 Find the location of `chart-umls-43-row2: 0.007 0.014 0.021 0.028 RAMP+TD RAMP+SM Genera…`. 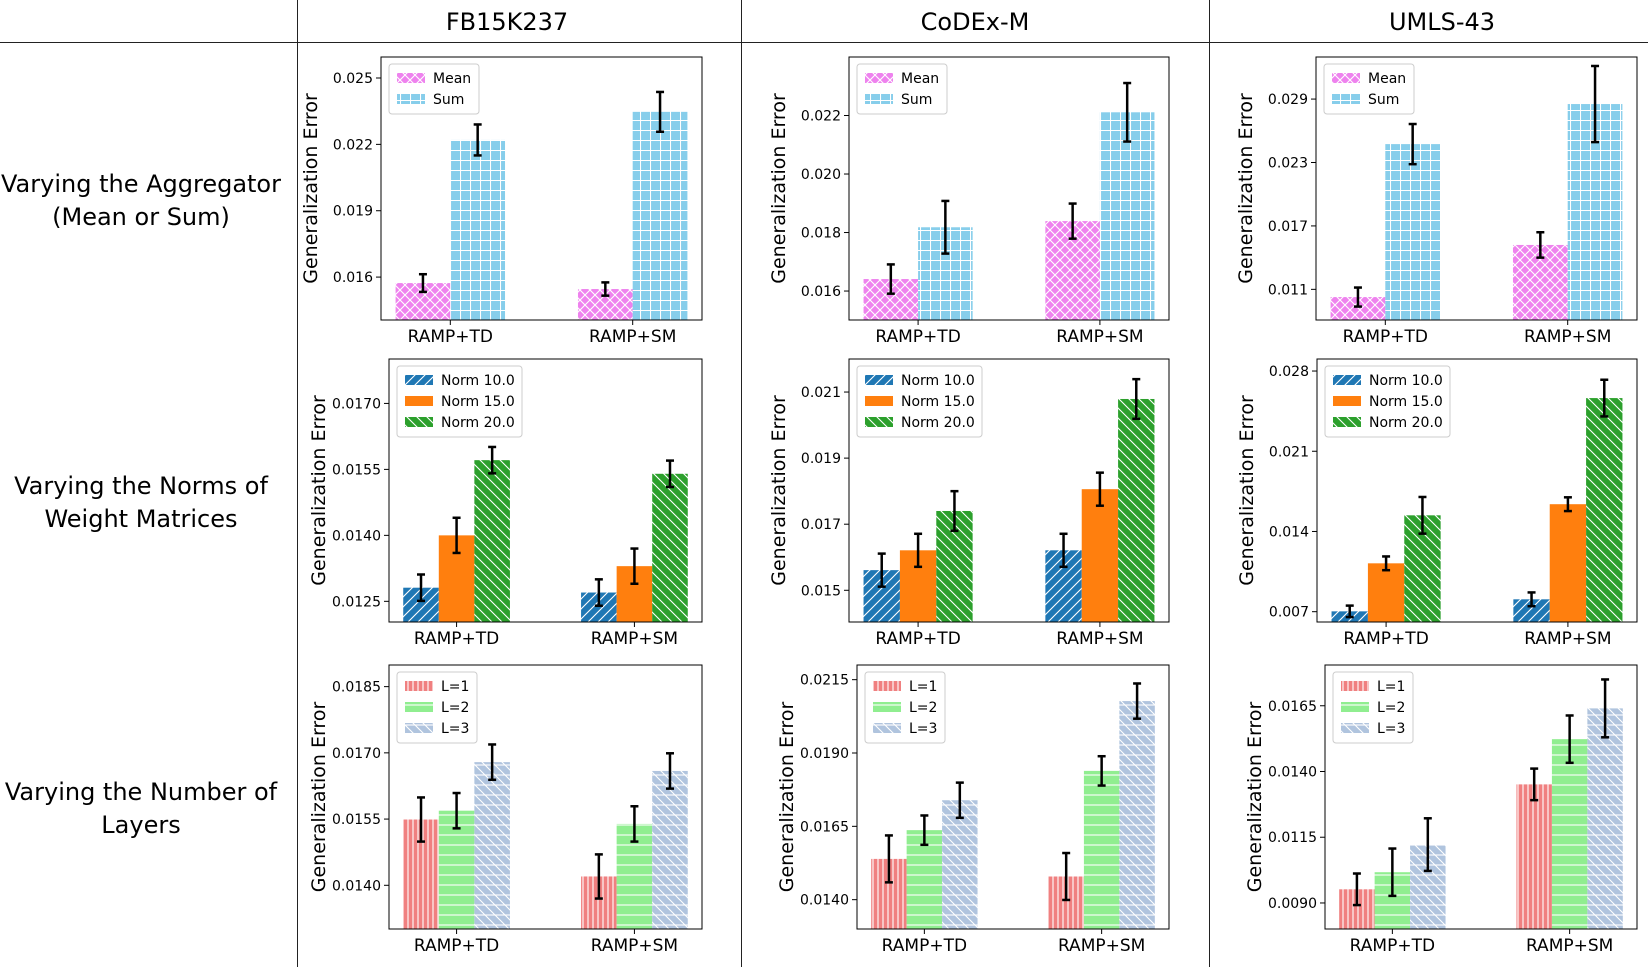

chart-umls-43-row2: 0.007 0.014 0.021 0.028 RAMP+TD RAMP+SM Genera… is located at coordinates (1437, 503).